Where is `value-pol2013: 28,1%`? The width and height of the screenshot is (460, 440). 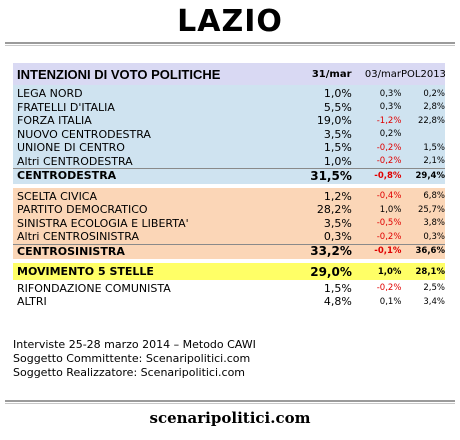
value-pol2013: 28,1% is located at coordinates (430, 271).